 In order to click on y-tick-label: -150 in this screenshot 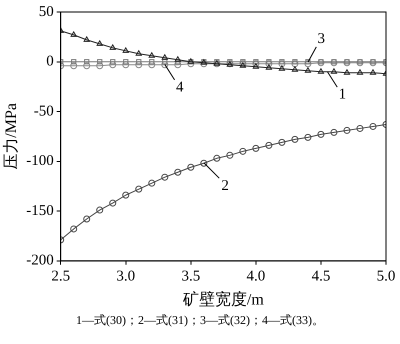, I will do `click(40, 210)`.